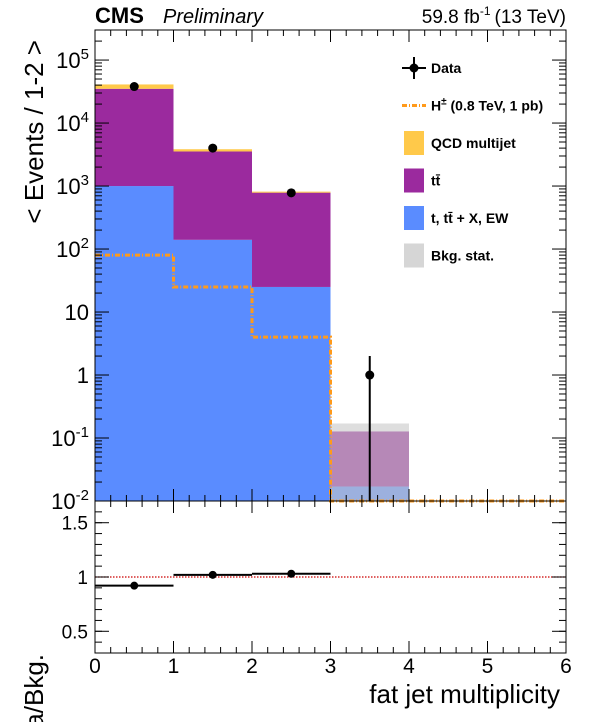  Describe the element at coordinates (436, 180) in the screenshot. I see `legend-label: tt̄` at that location.